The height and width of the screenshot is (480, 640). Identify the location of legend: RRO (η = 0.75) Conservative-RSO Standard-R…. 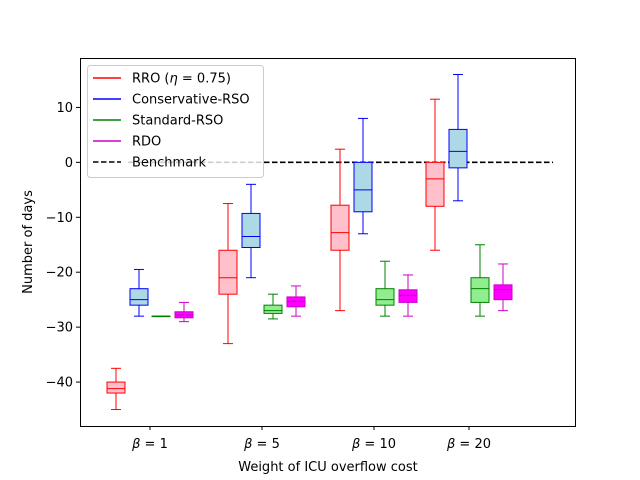
(175, 121).